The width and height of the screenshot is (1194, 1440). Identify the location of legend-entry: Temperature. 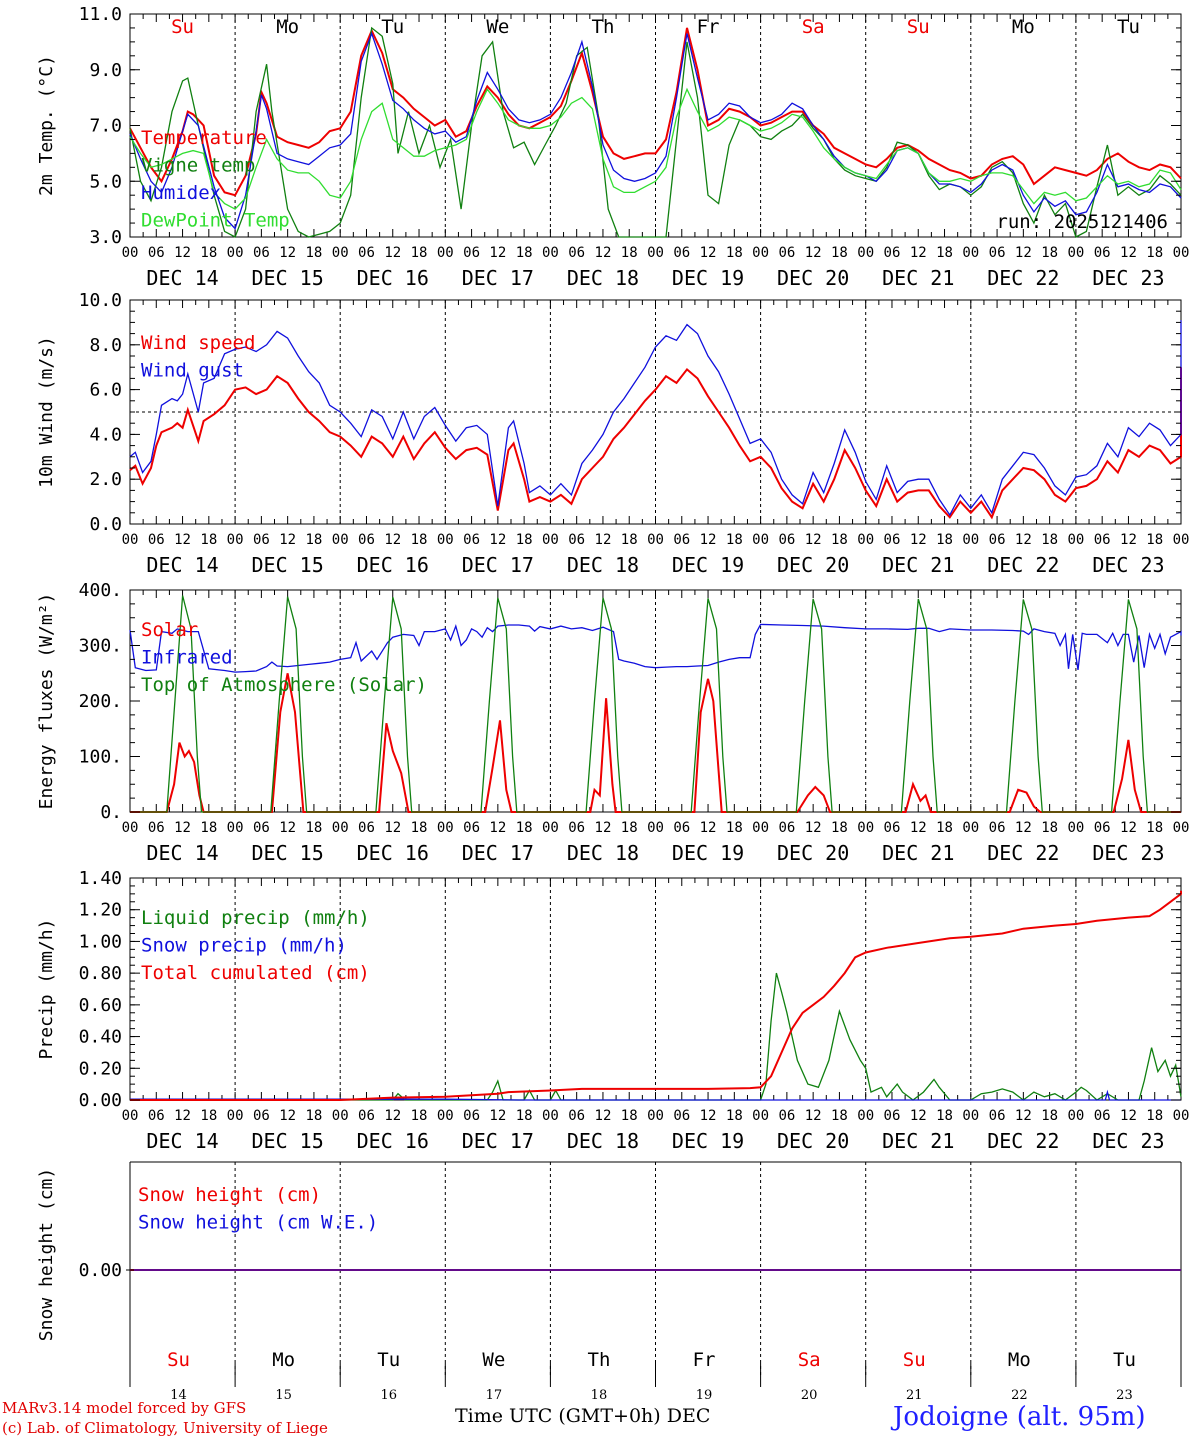
(204, 138).